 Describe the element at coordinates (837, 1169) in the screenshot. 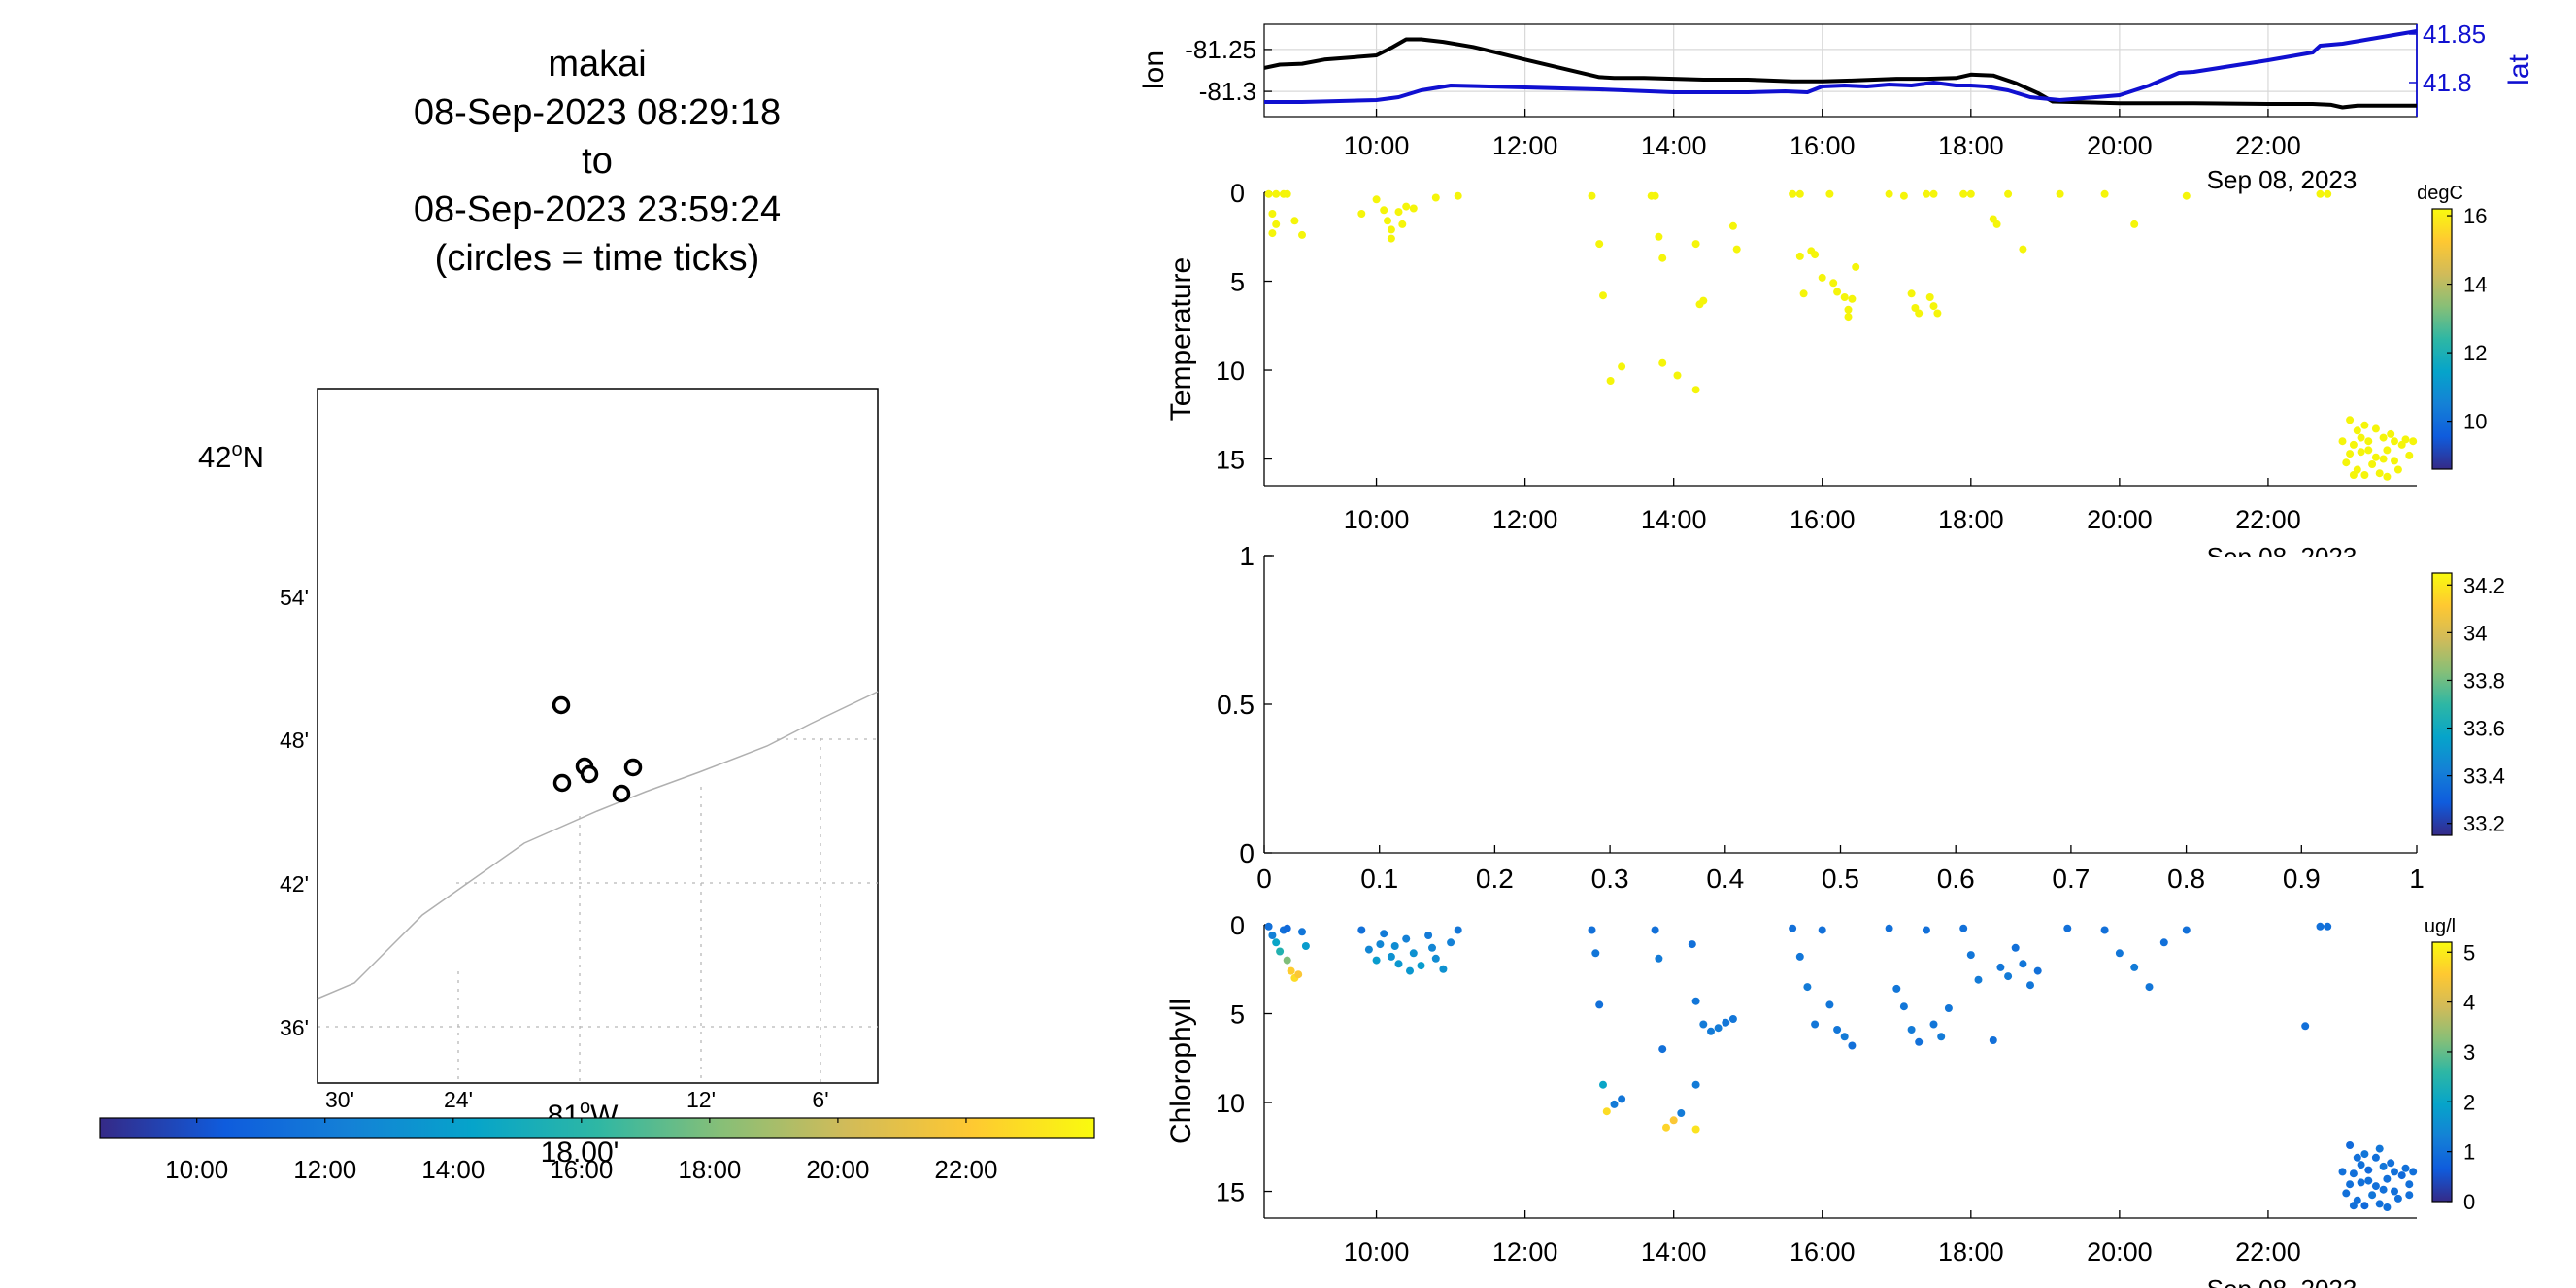

I see `time-colorbar-tick-label: 20:00` at that location.